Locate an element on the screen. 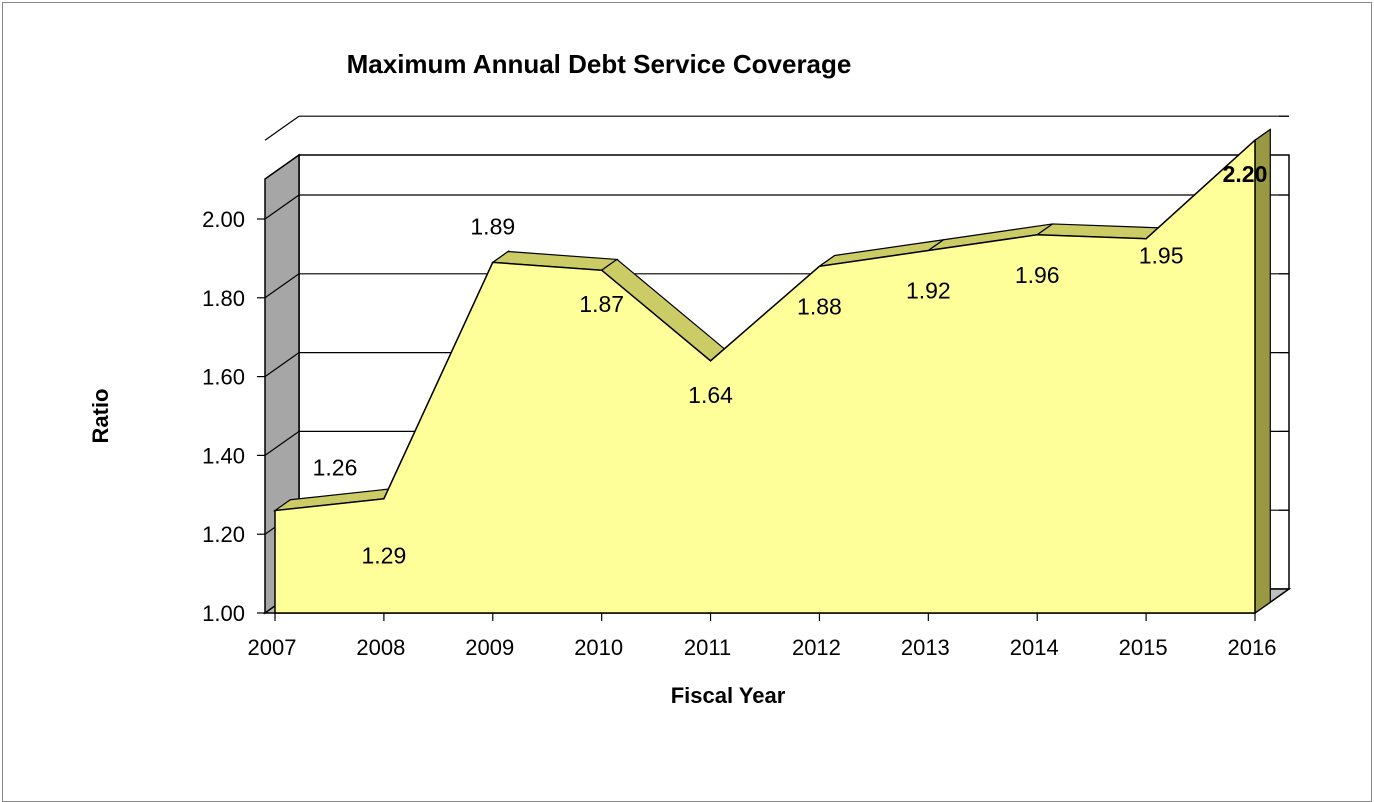 The image size is (1374, 802). data-label: 2.20 is located at coordinates (1245, 174).